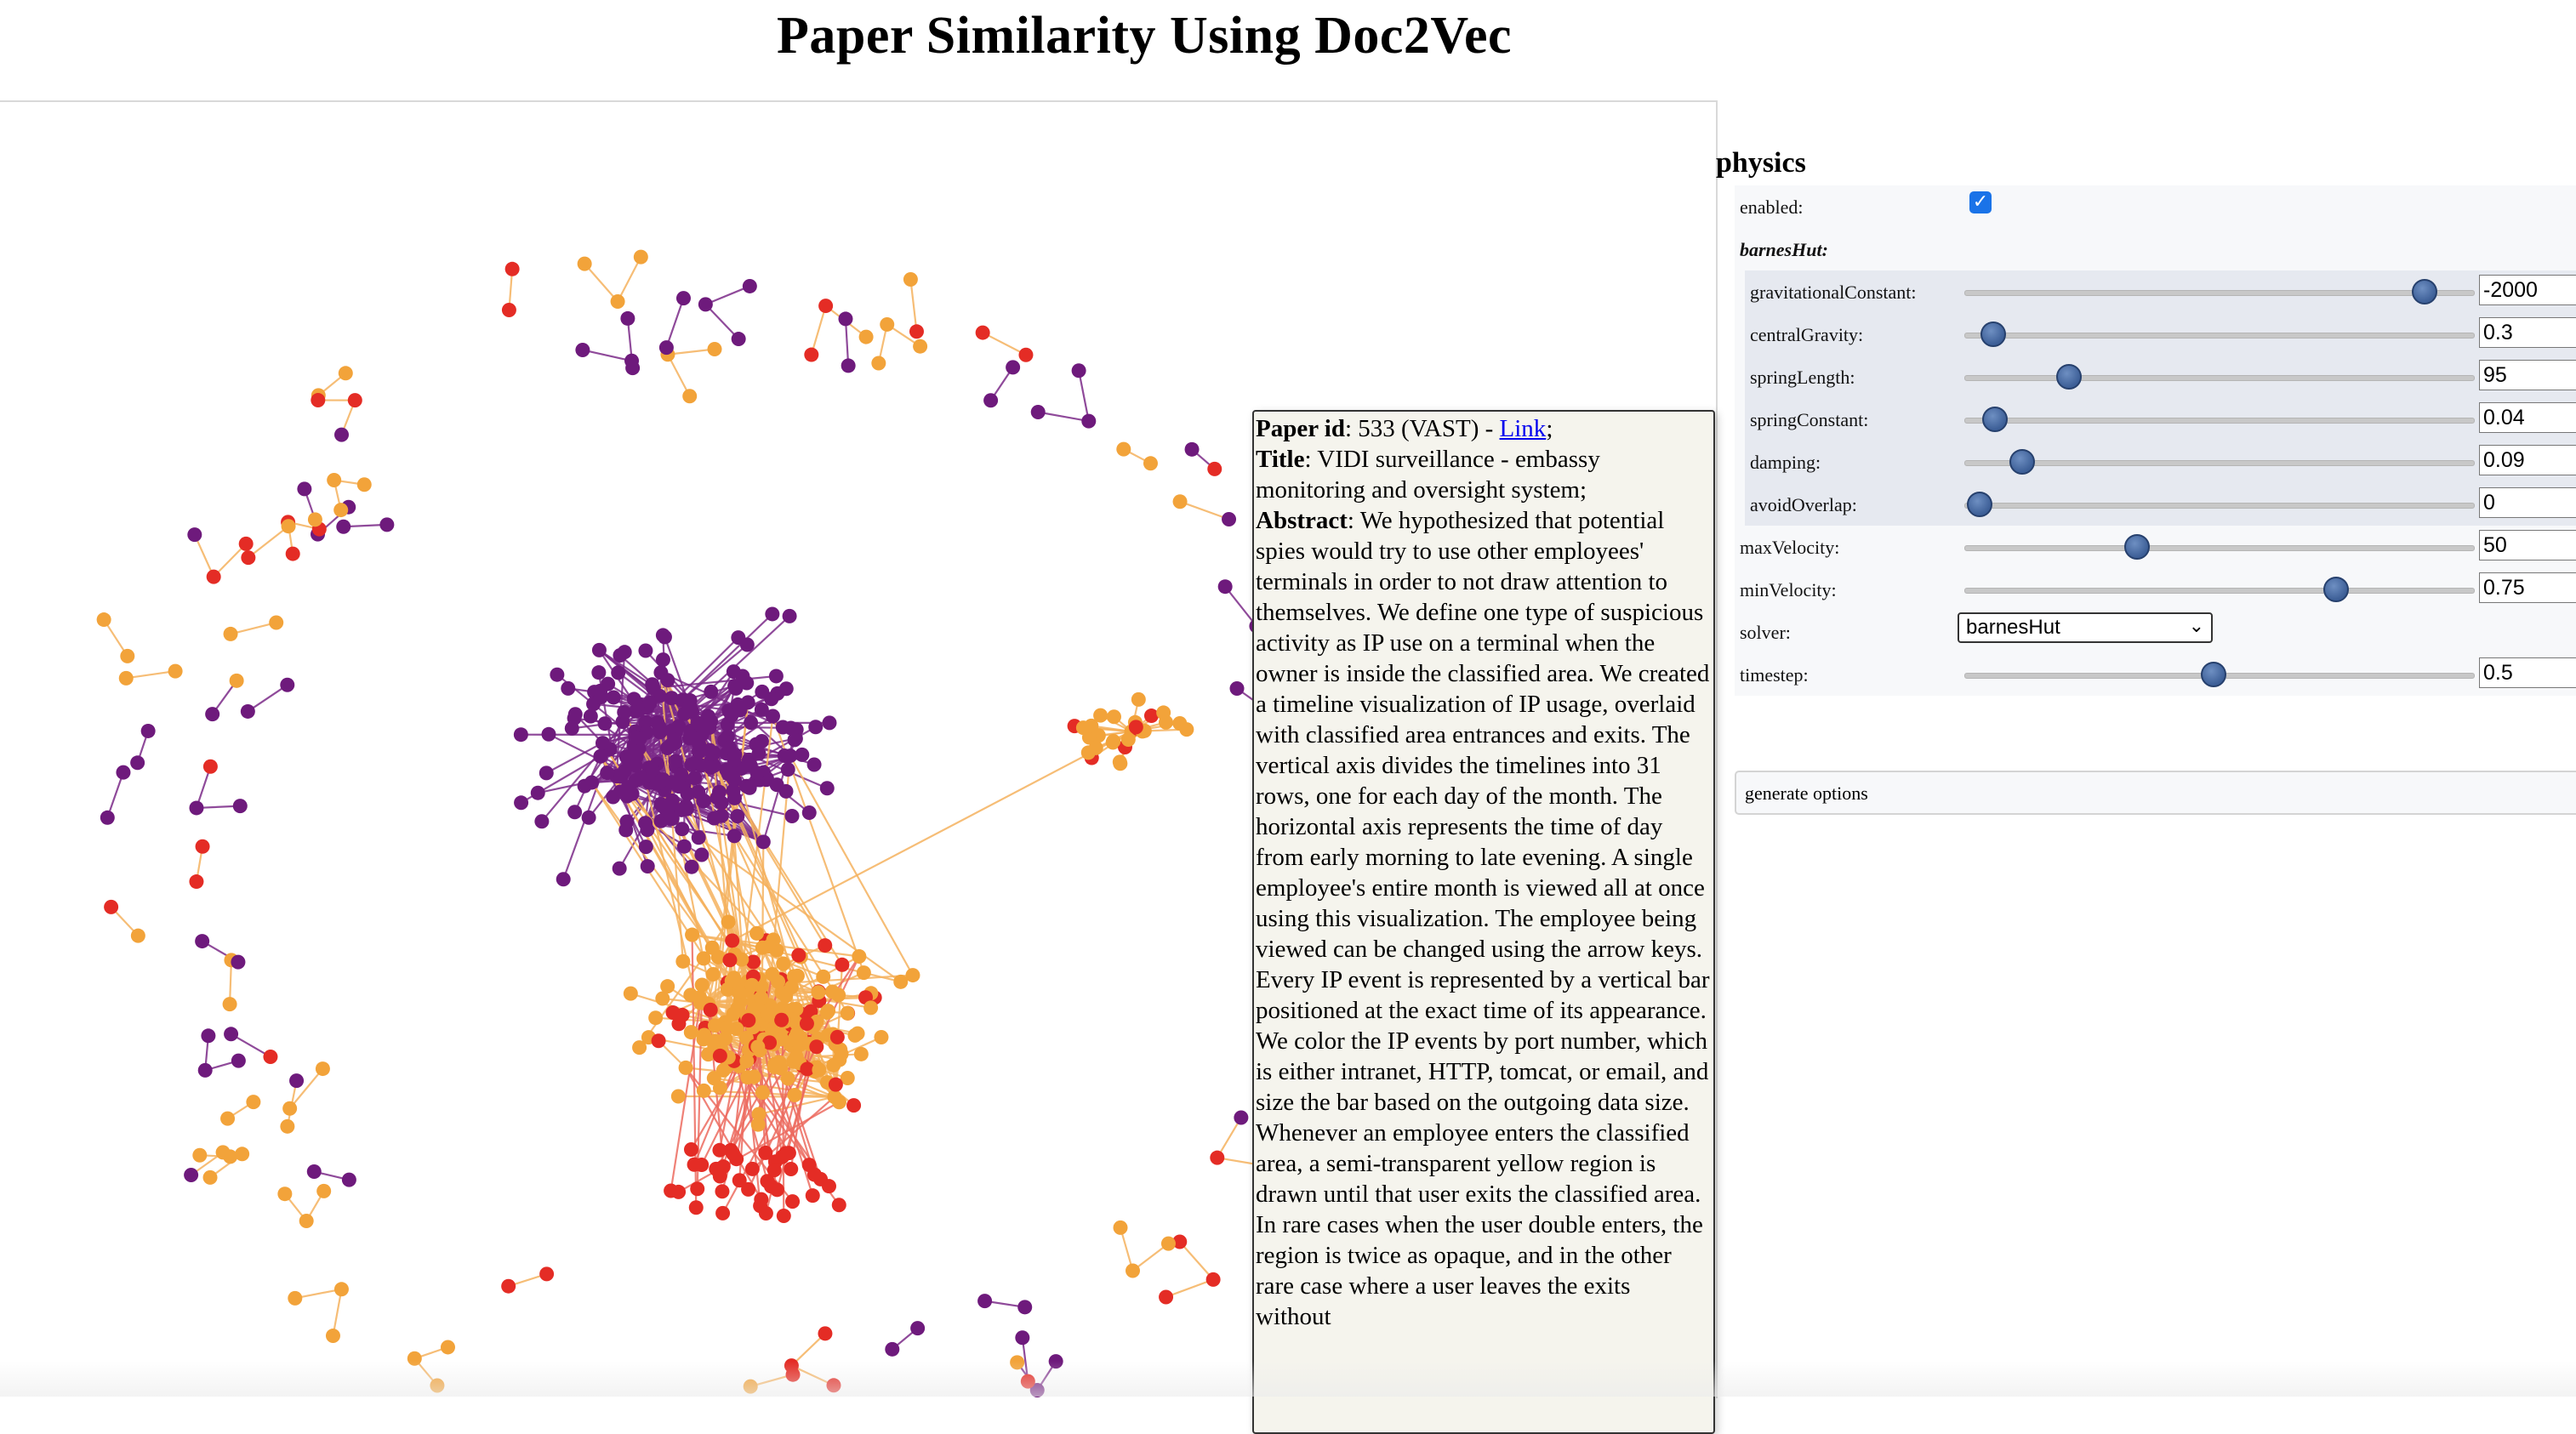 This screenshot has height=1434, width=2576. Describe the element at coordinates (2527, 290) in the screenshot. I see `slider-value-input: -2000` at that location.